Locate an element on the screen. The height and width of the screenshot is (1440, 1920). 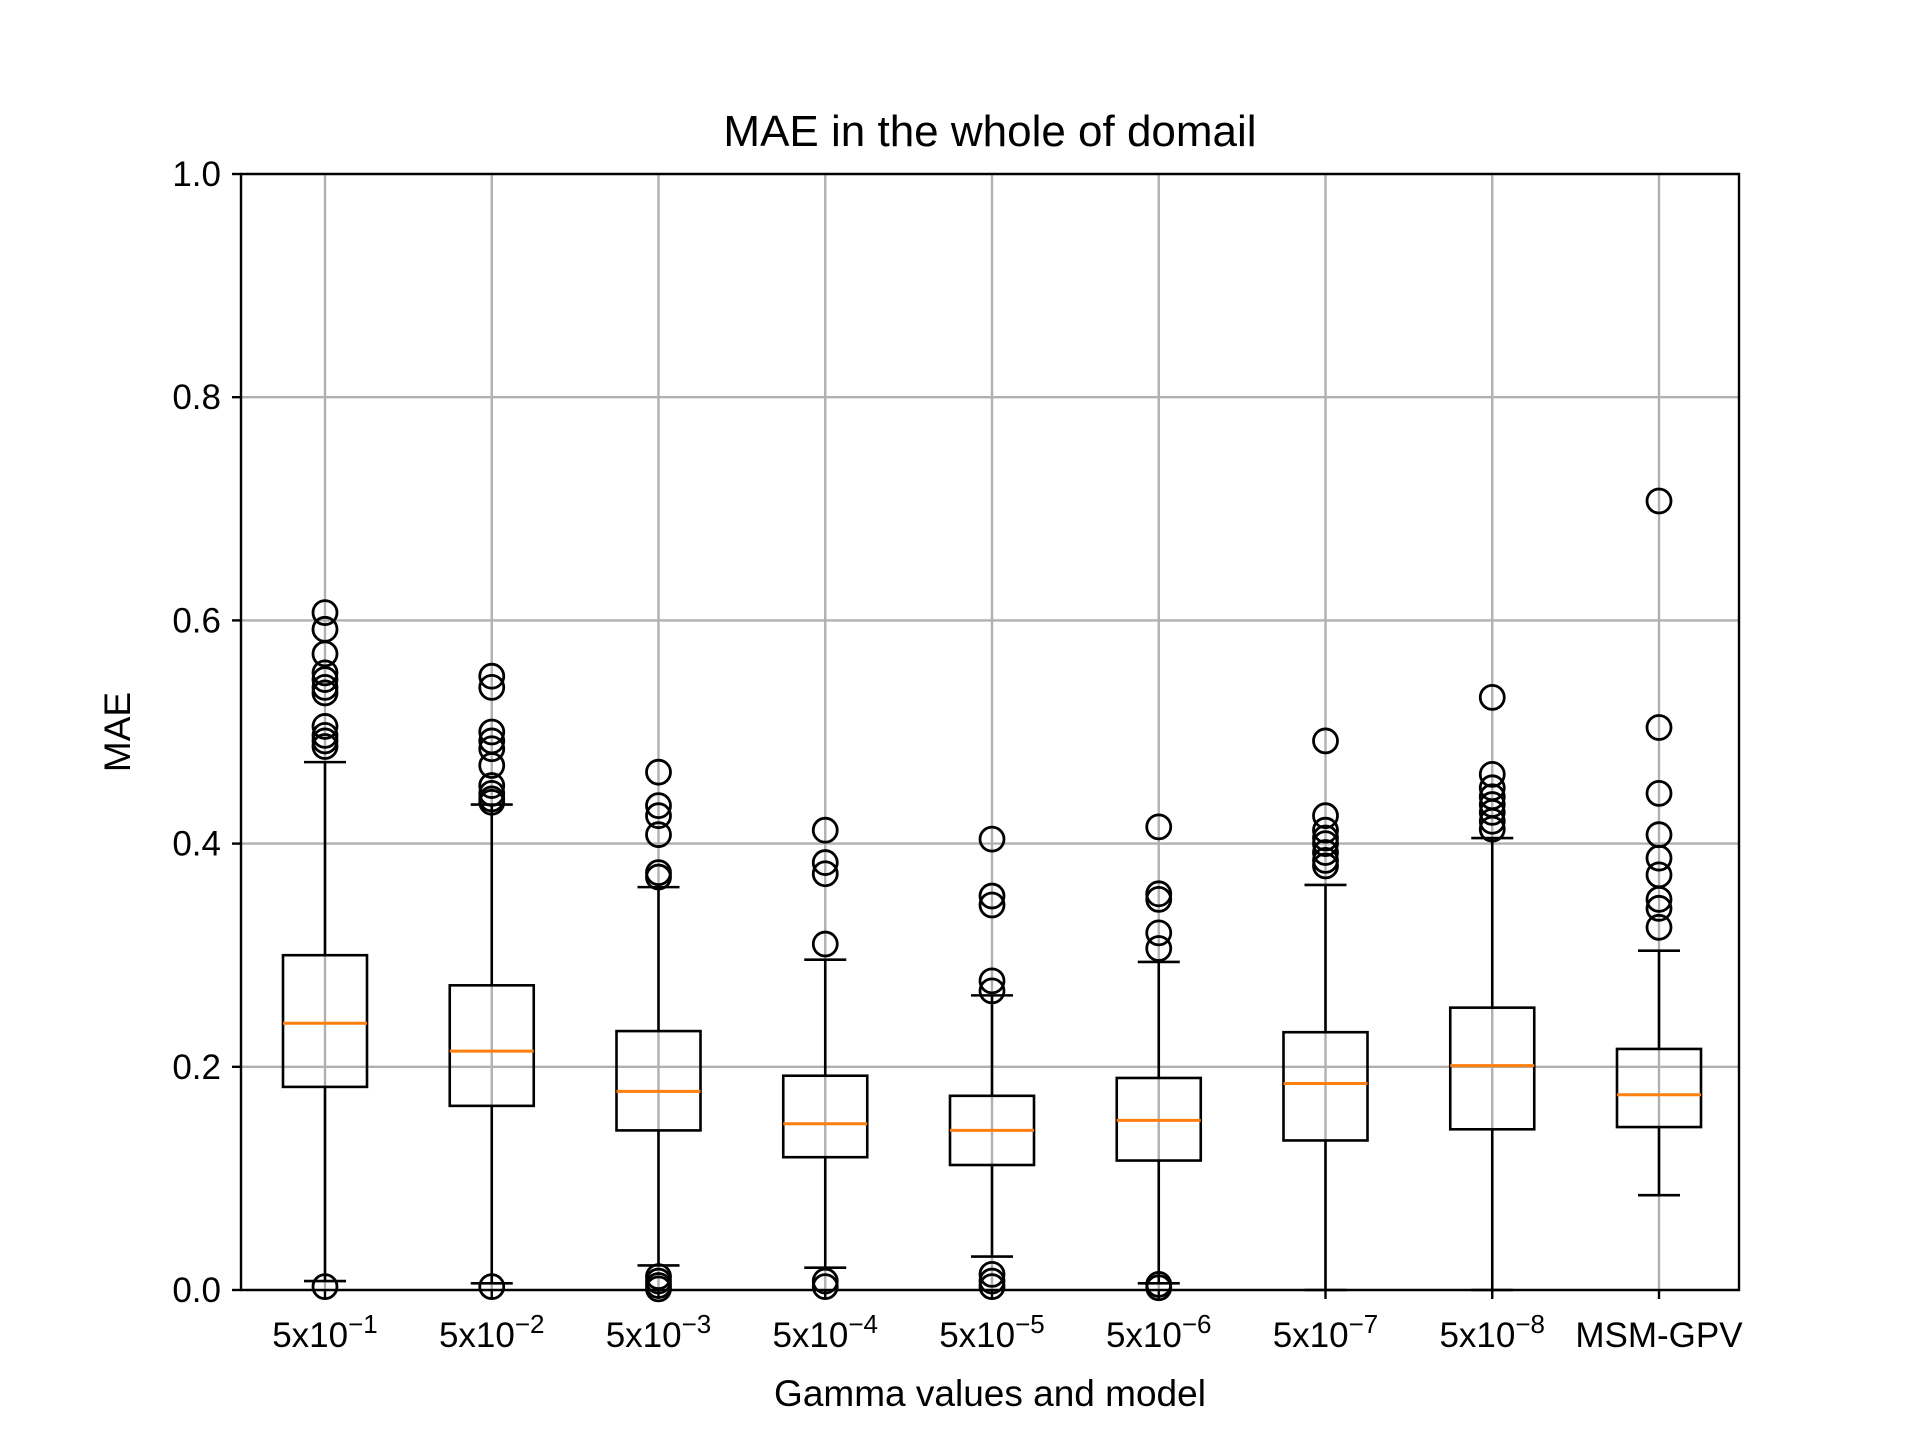
x-tick-label-base: MSM-GPV is located at coordinates (1659, 1335).